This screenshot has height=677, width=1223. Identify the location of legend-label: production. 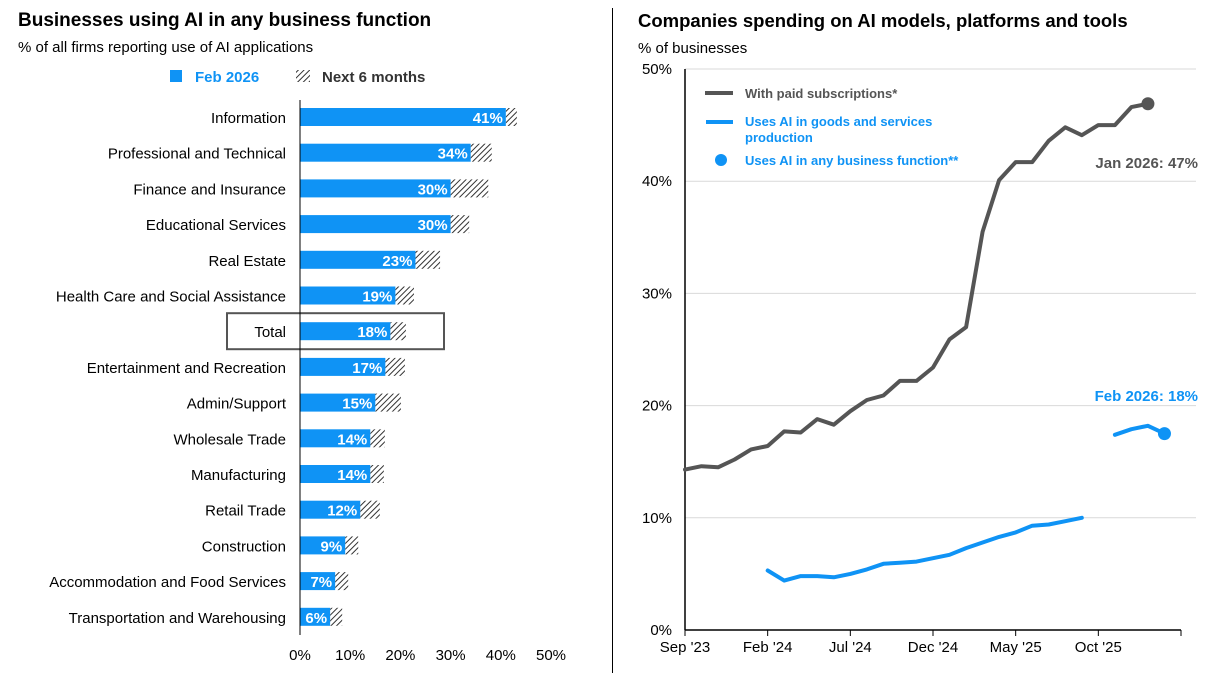
(779, 137).